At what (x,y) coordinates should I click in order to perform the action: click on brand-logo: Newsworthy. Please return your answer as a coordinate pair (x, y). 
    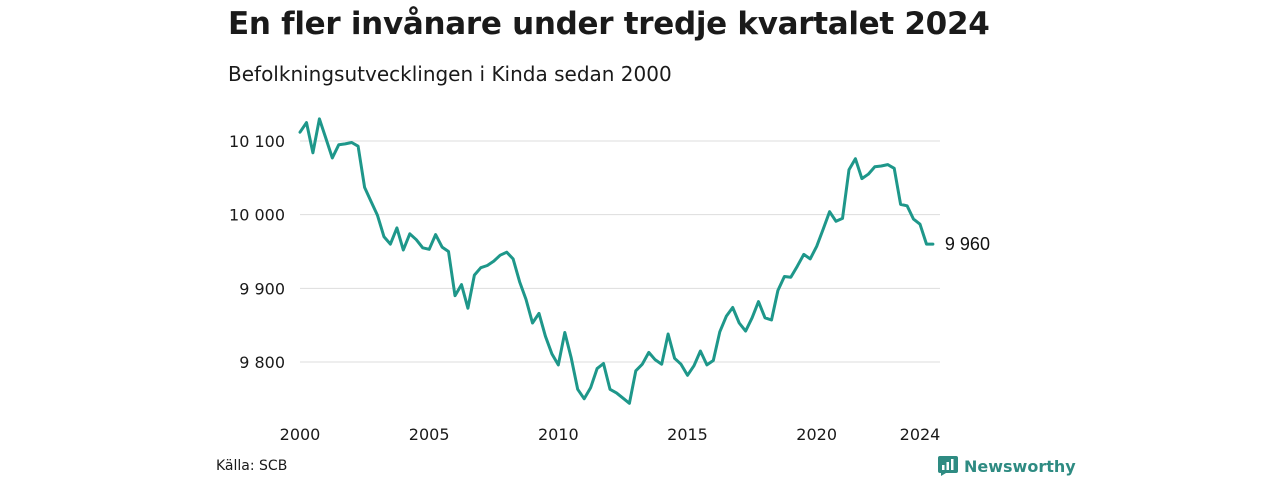
    Looking at the image, I should click on (1007, 466).